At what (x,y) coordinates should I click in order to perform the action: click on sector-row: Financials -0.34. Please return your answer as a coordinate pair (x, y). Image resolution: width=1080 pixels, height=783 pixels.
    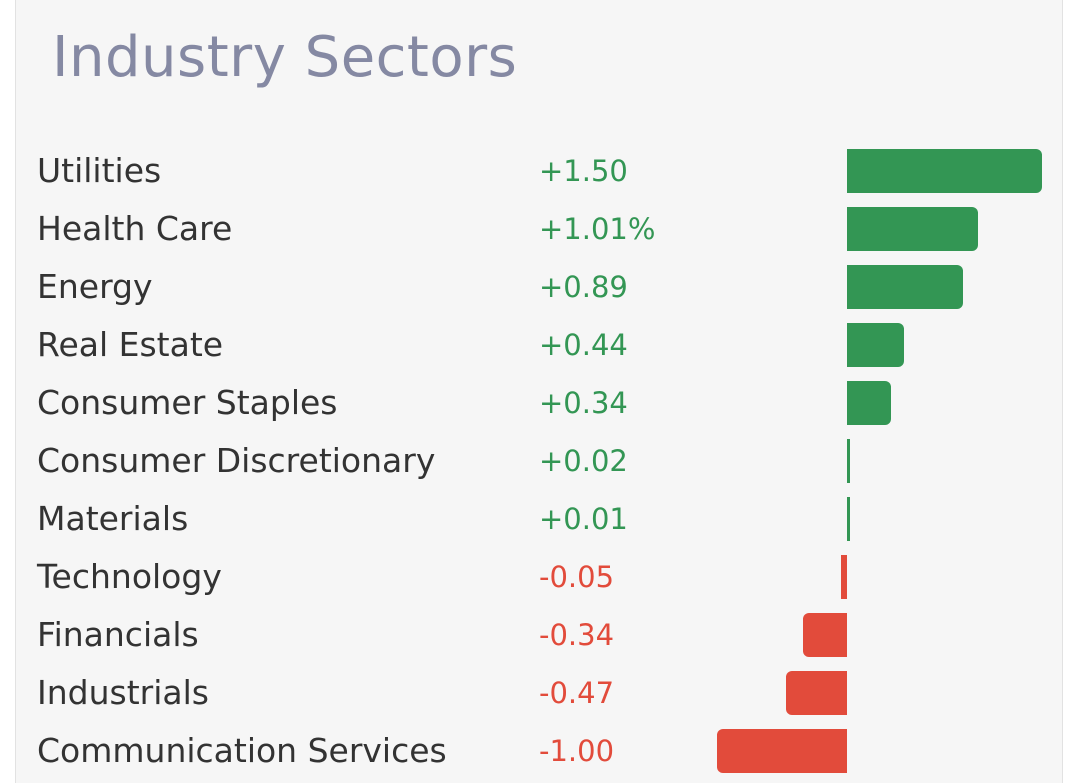
    Looking at the image, I should click on (540, 635).